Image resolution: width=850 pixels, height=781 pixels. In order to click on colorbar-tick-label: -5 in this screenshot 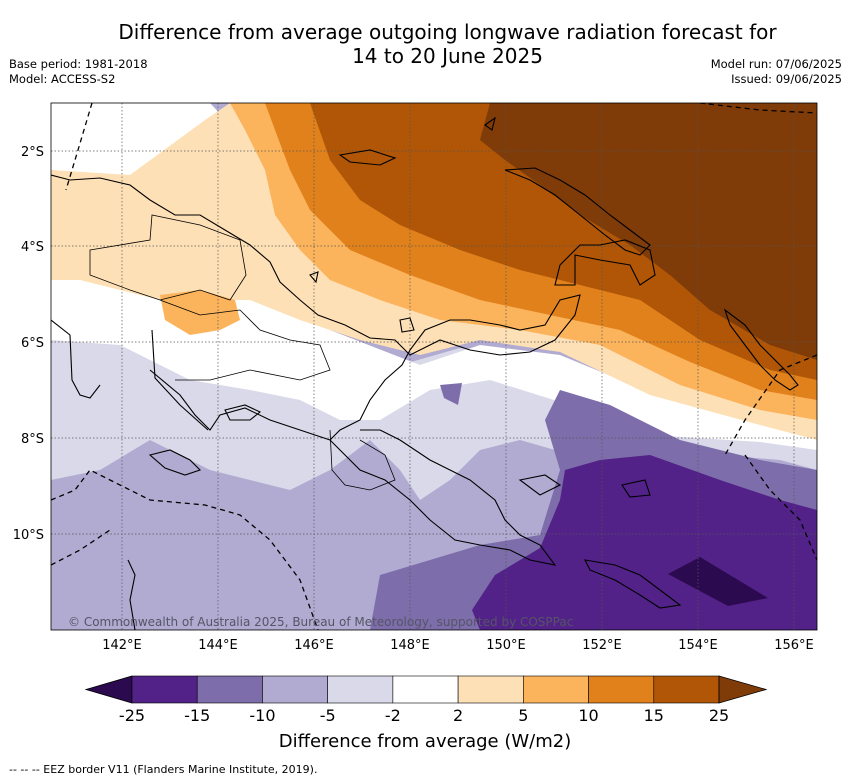, I will do `click(328, 715)`.